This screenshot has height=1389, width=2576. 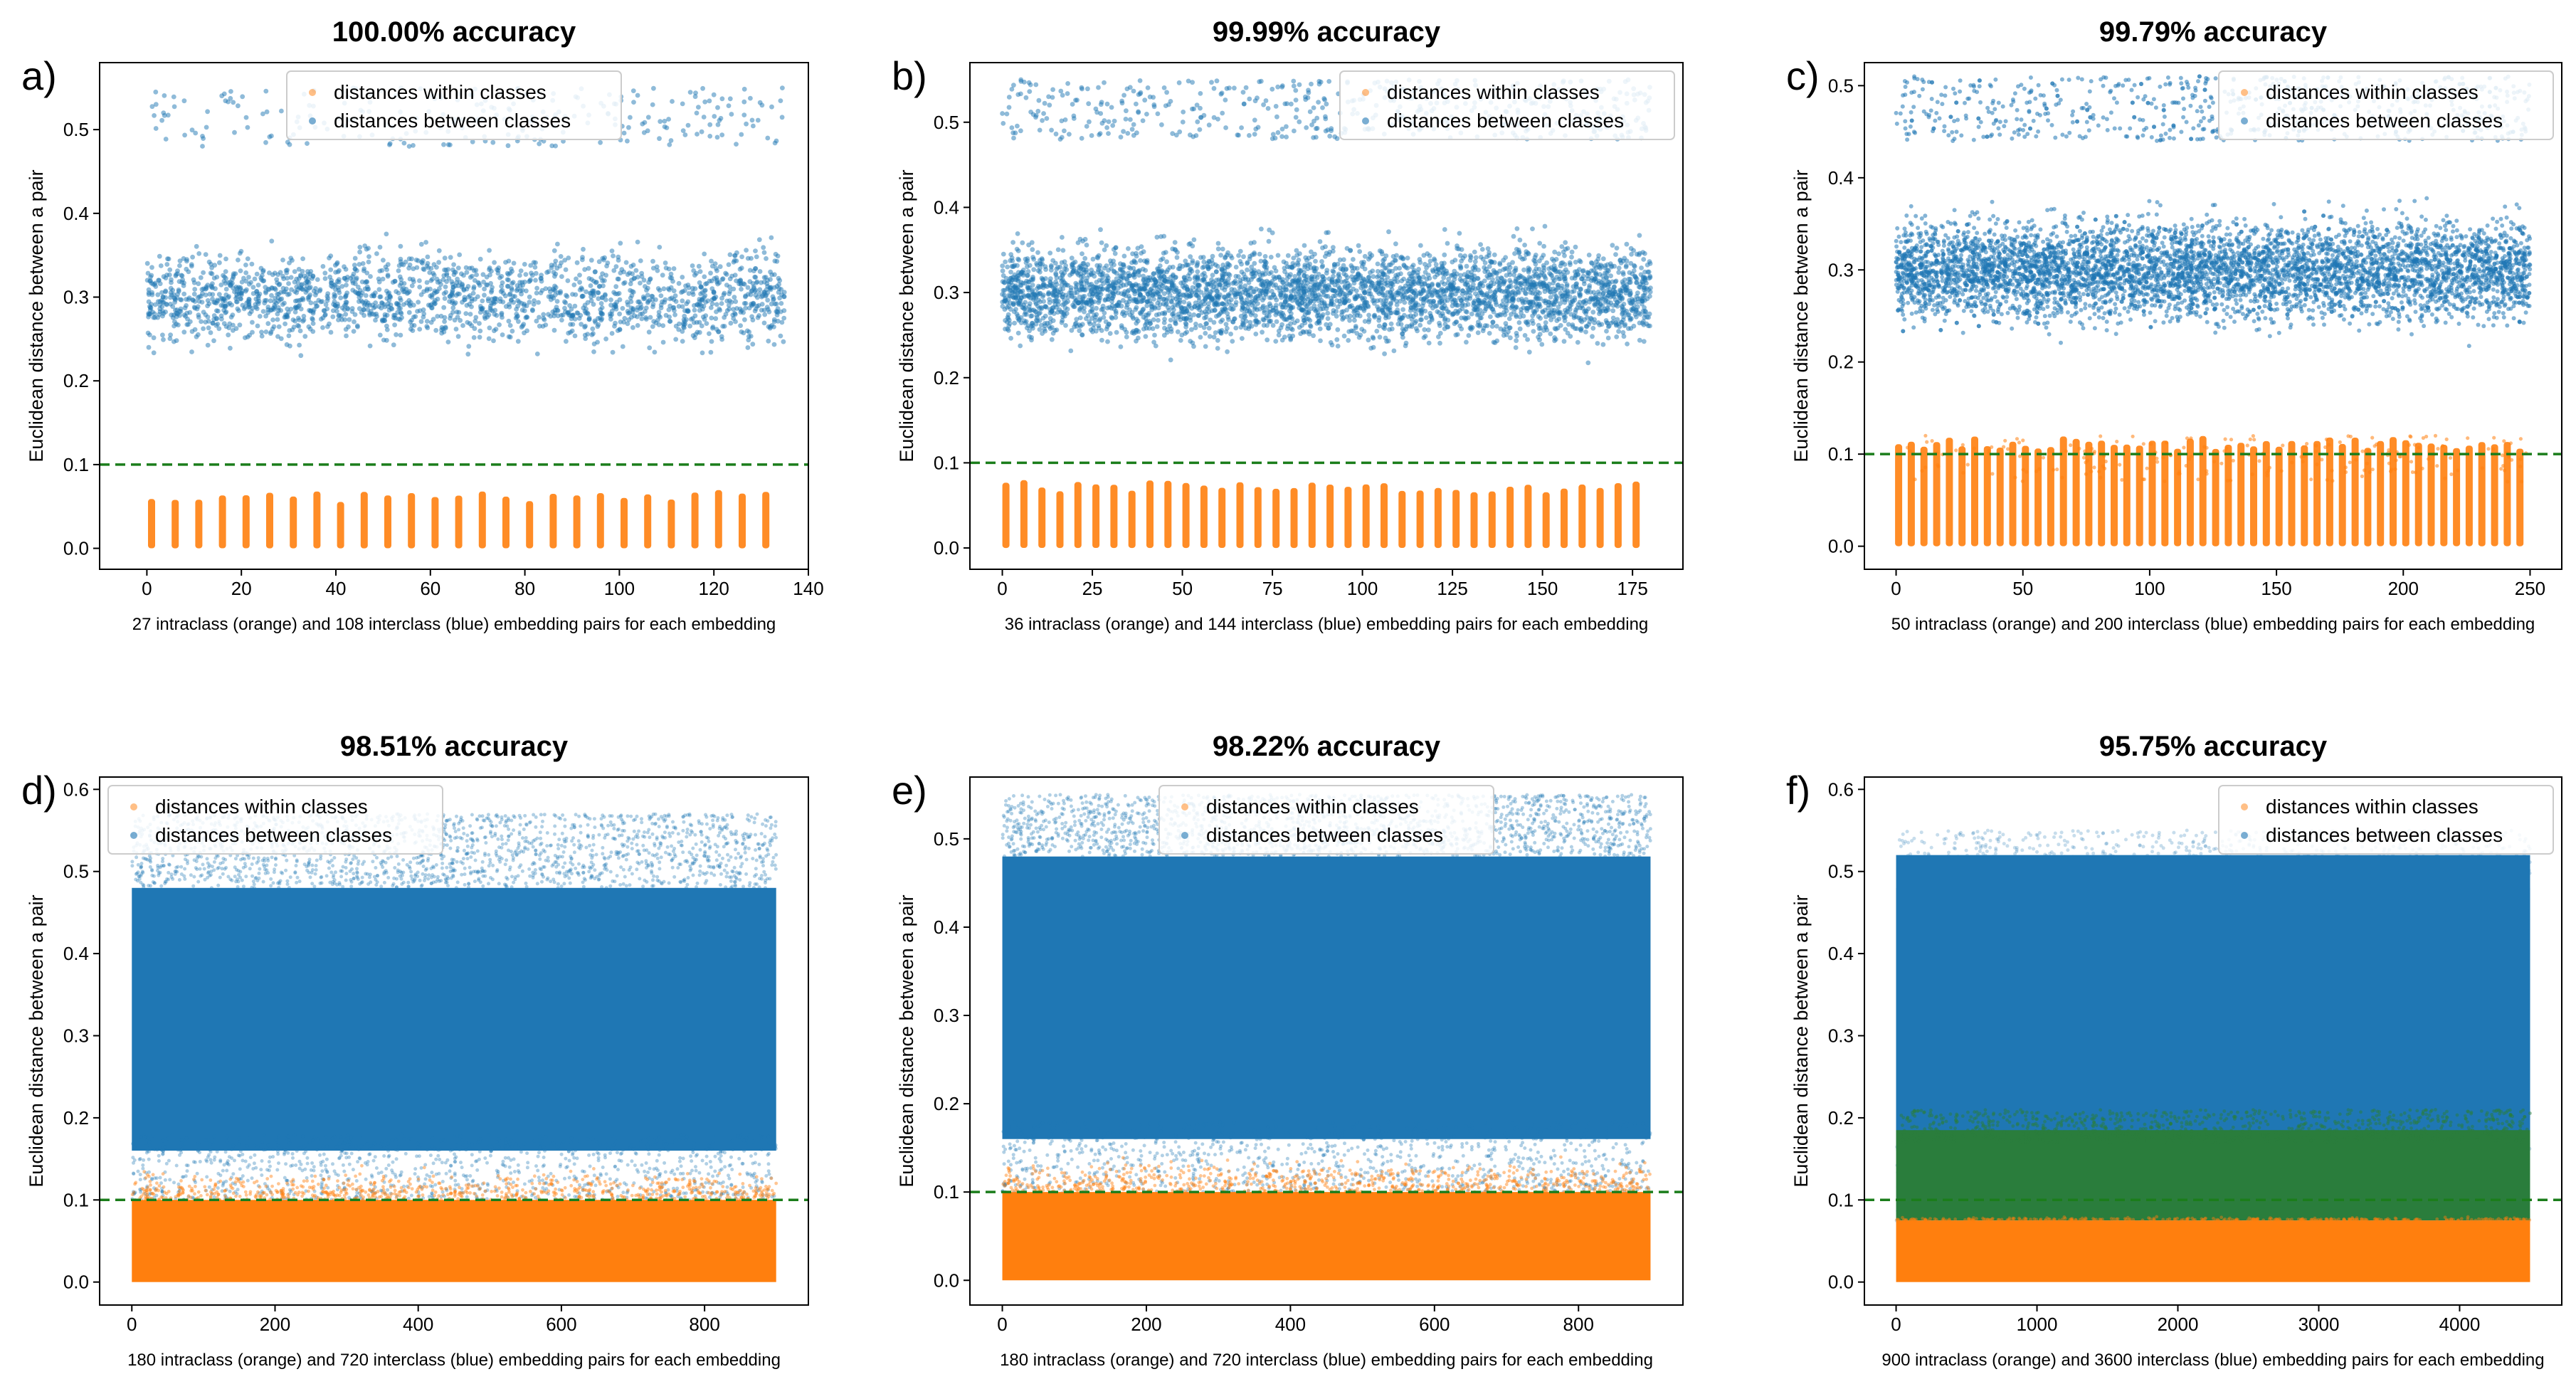 I want to click on x-tick-label: 80, so click(x=524, y=588).